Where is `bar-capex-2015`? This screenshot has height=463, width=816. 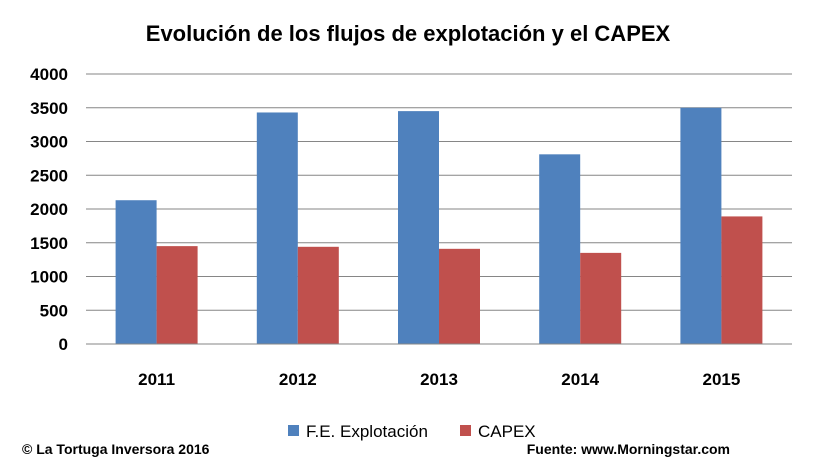
bar-capex-2015 is located at coordinates (742, 280).